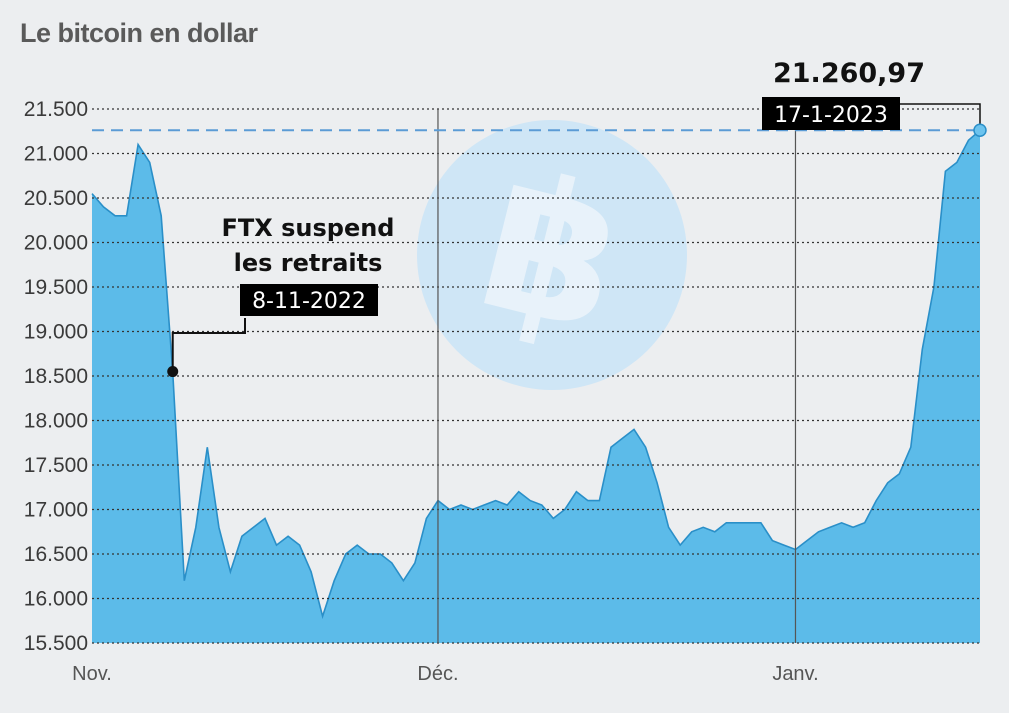  I want to click on y-tick-label: 20.000, so click(56, 243).